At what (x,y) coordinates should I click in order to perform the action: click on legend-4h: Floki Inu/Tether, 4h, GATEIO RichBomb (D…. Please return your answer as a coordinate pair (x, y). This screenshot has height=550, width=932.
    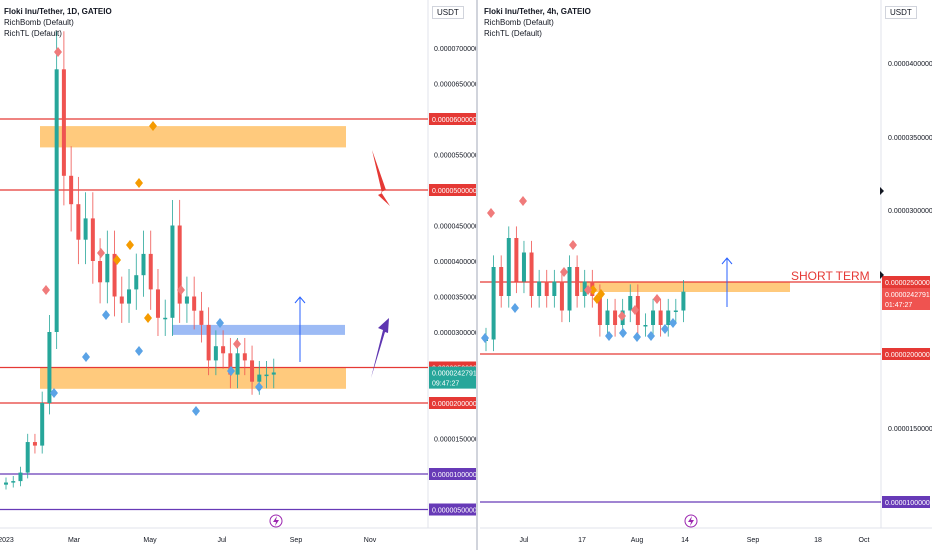
    Looking at the image, I should click on (537, 22).